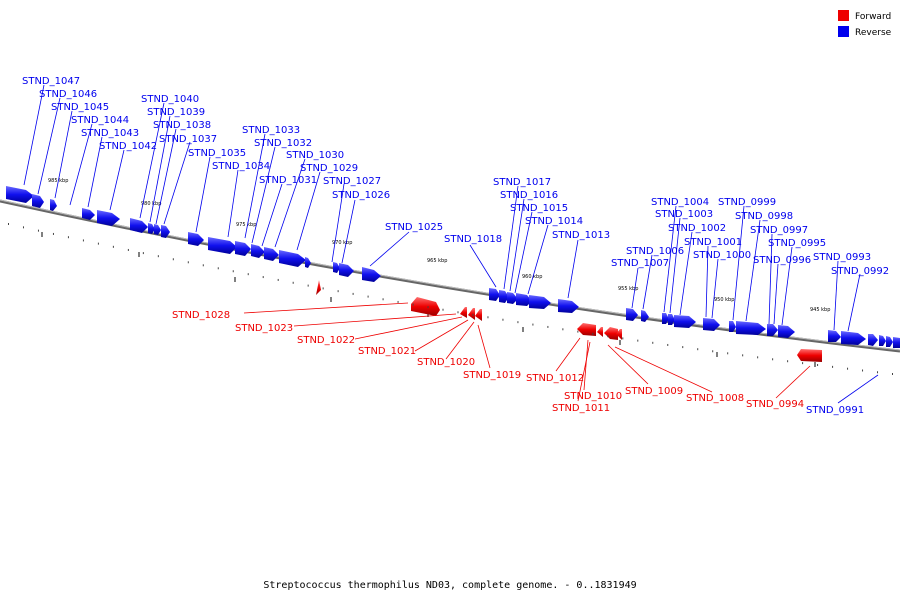 The height and width of the screenshot is (600, 900). What do you see at coordinates (539, 208) in the screenshot?
I see `gene-label: STND_1015` at bounding box center [539, 208].